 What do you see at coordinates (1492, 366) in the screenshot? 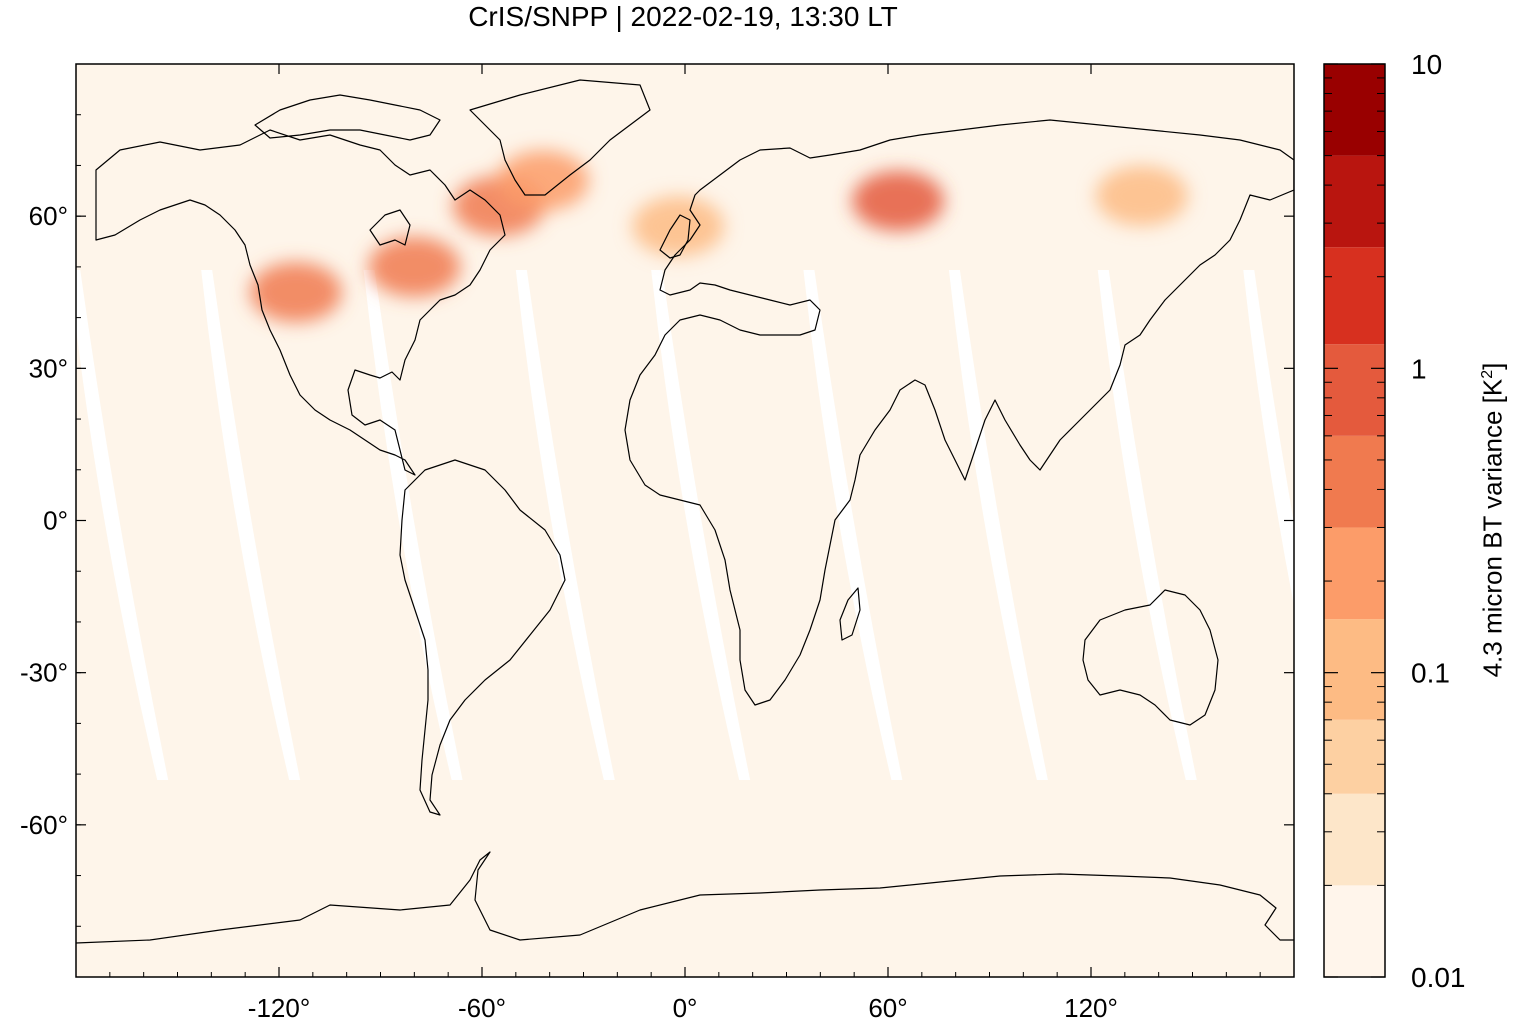
I see `colorbar-title-bracket: ]` at bounding box center [1492, 366].